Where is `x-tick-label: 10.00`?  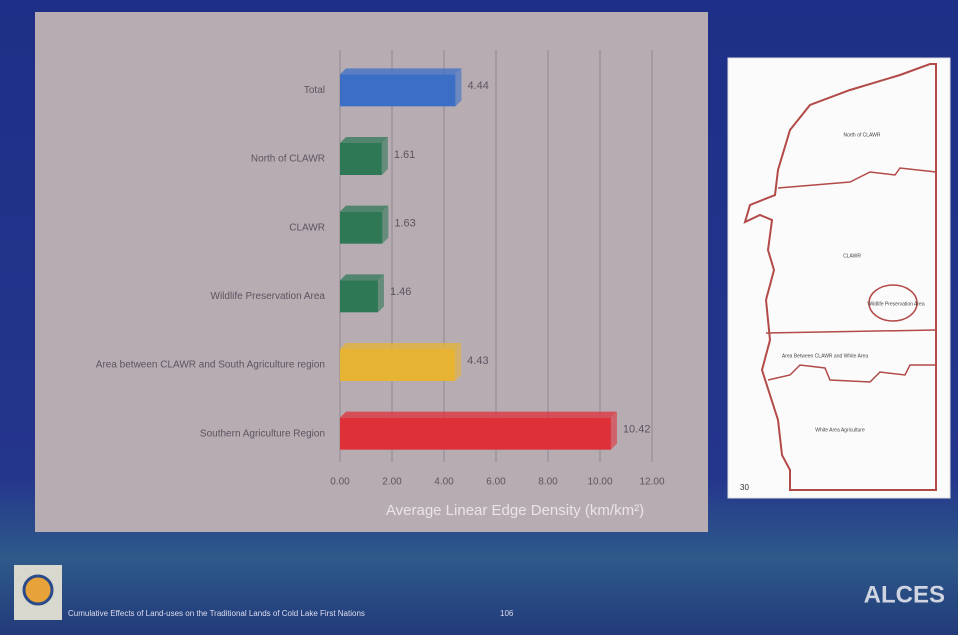
x-tick-label: 10.00 is located at coordinates (599, 482).